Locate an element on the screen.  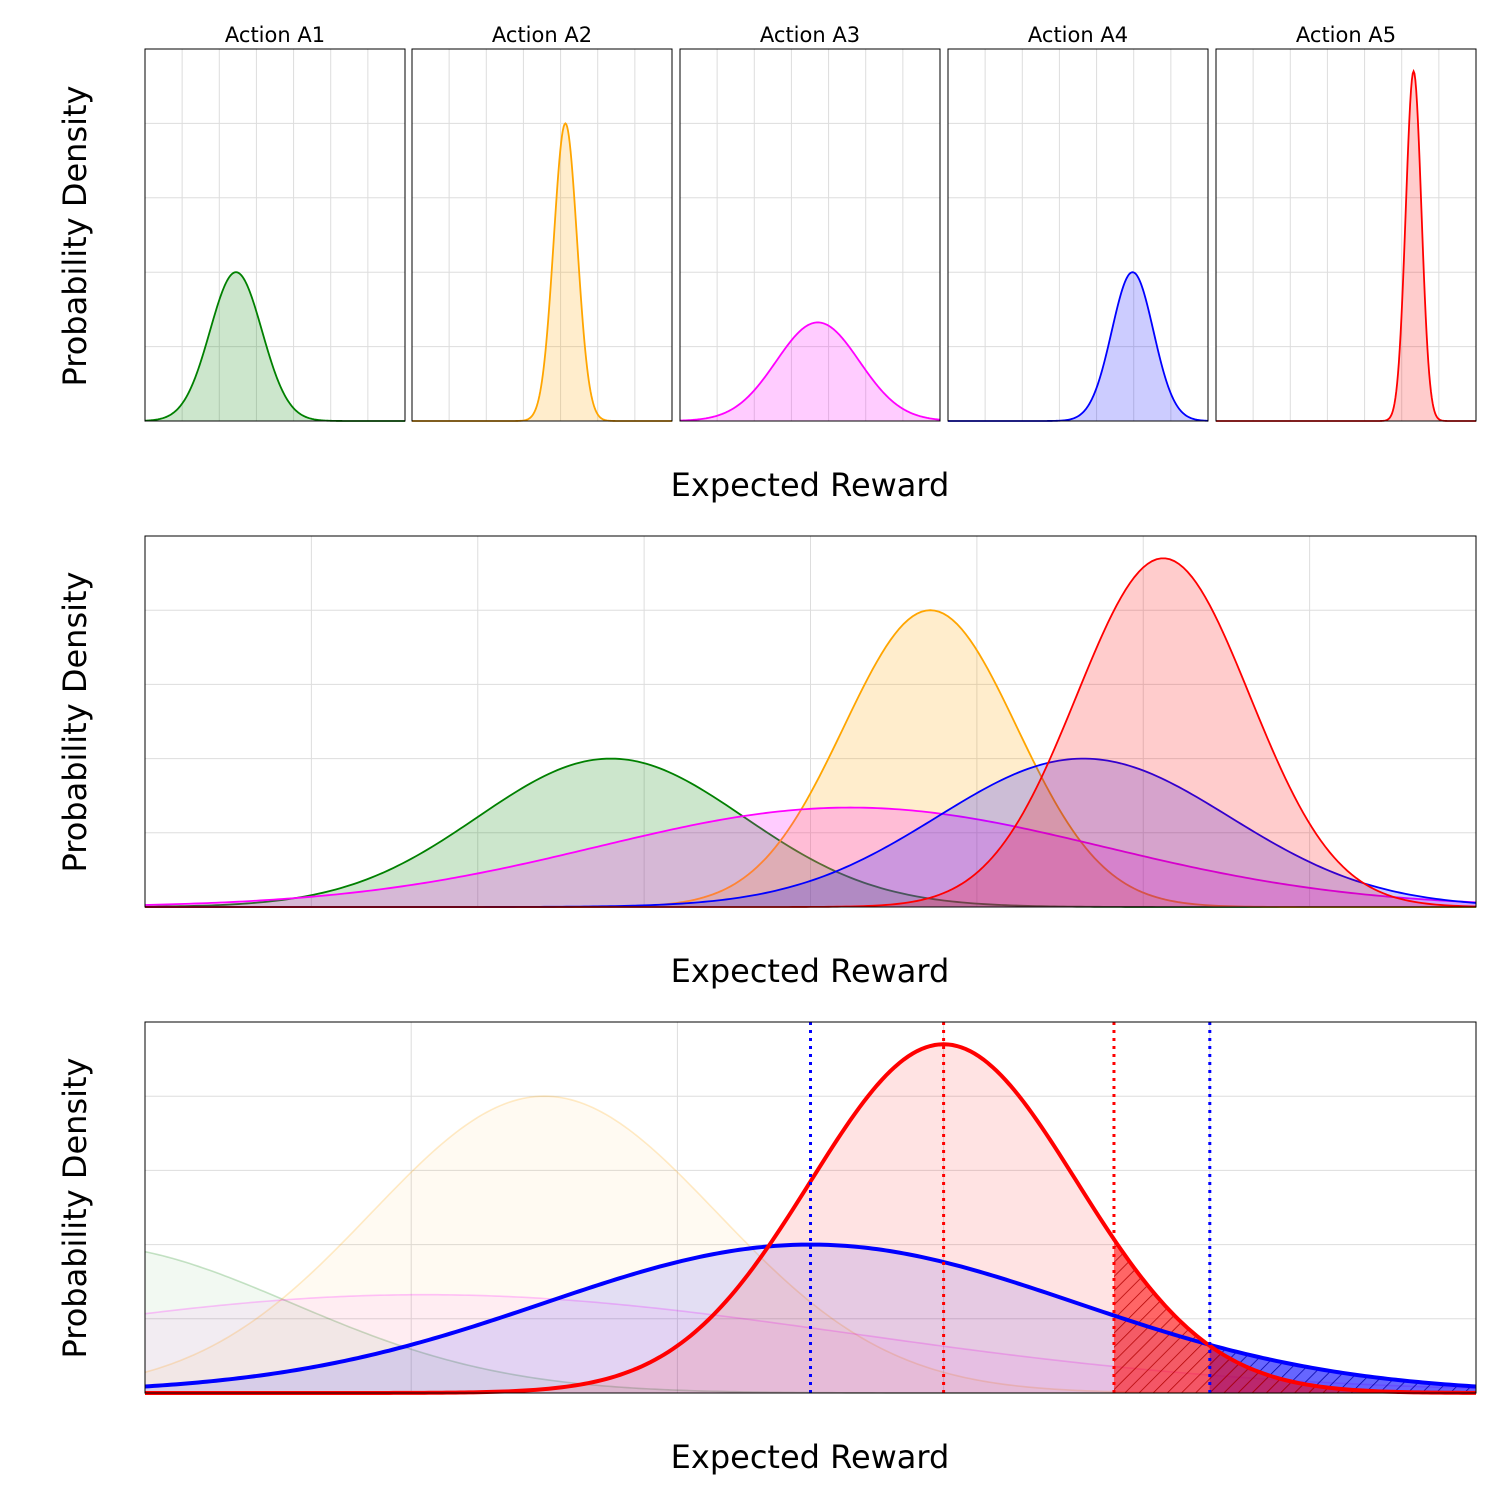
facet-5-grid is located at coordinates (1346, 235).